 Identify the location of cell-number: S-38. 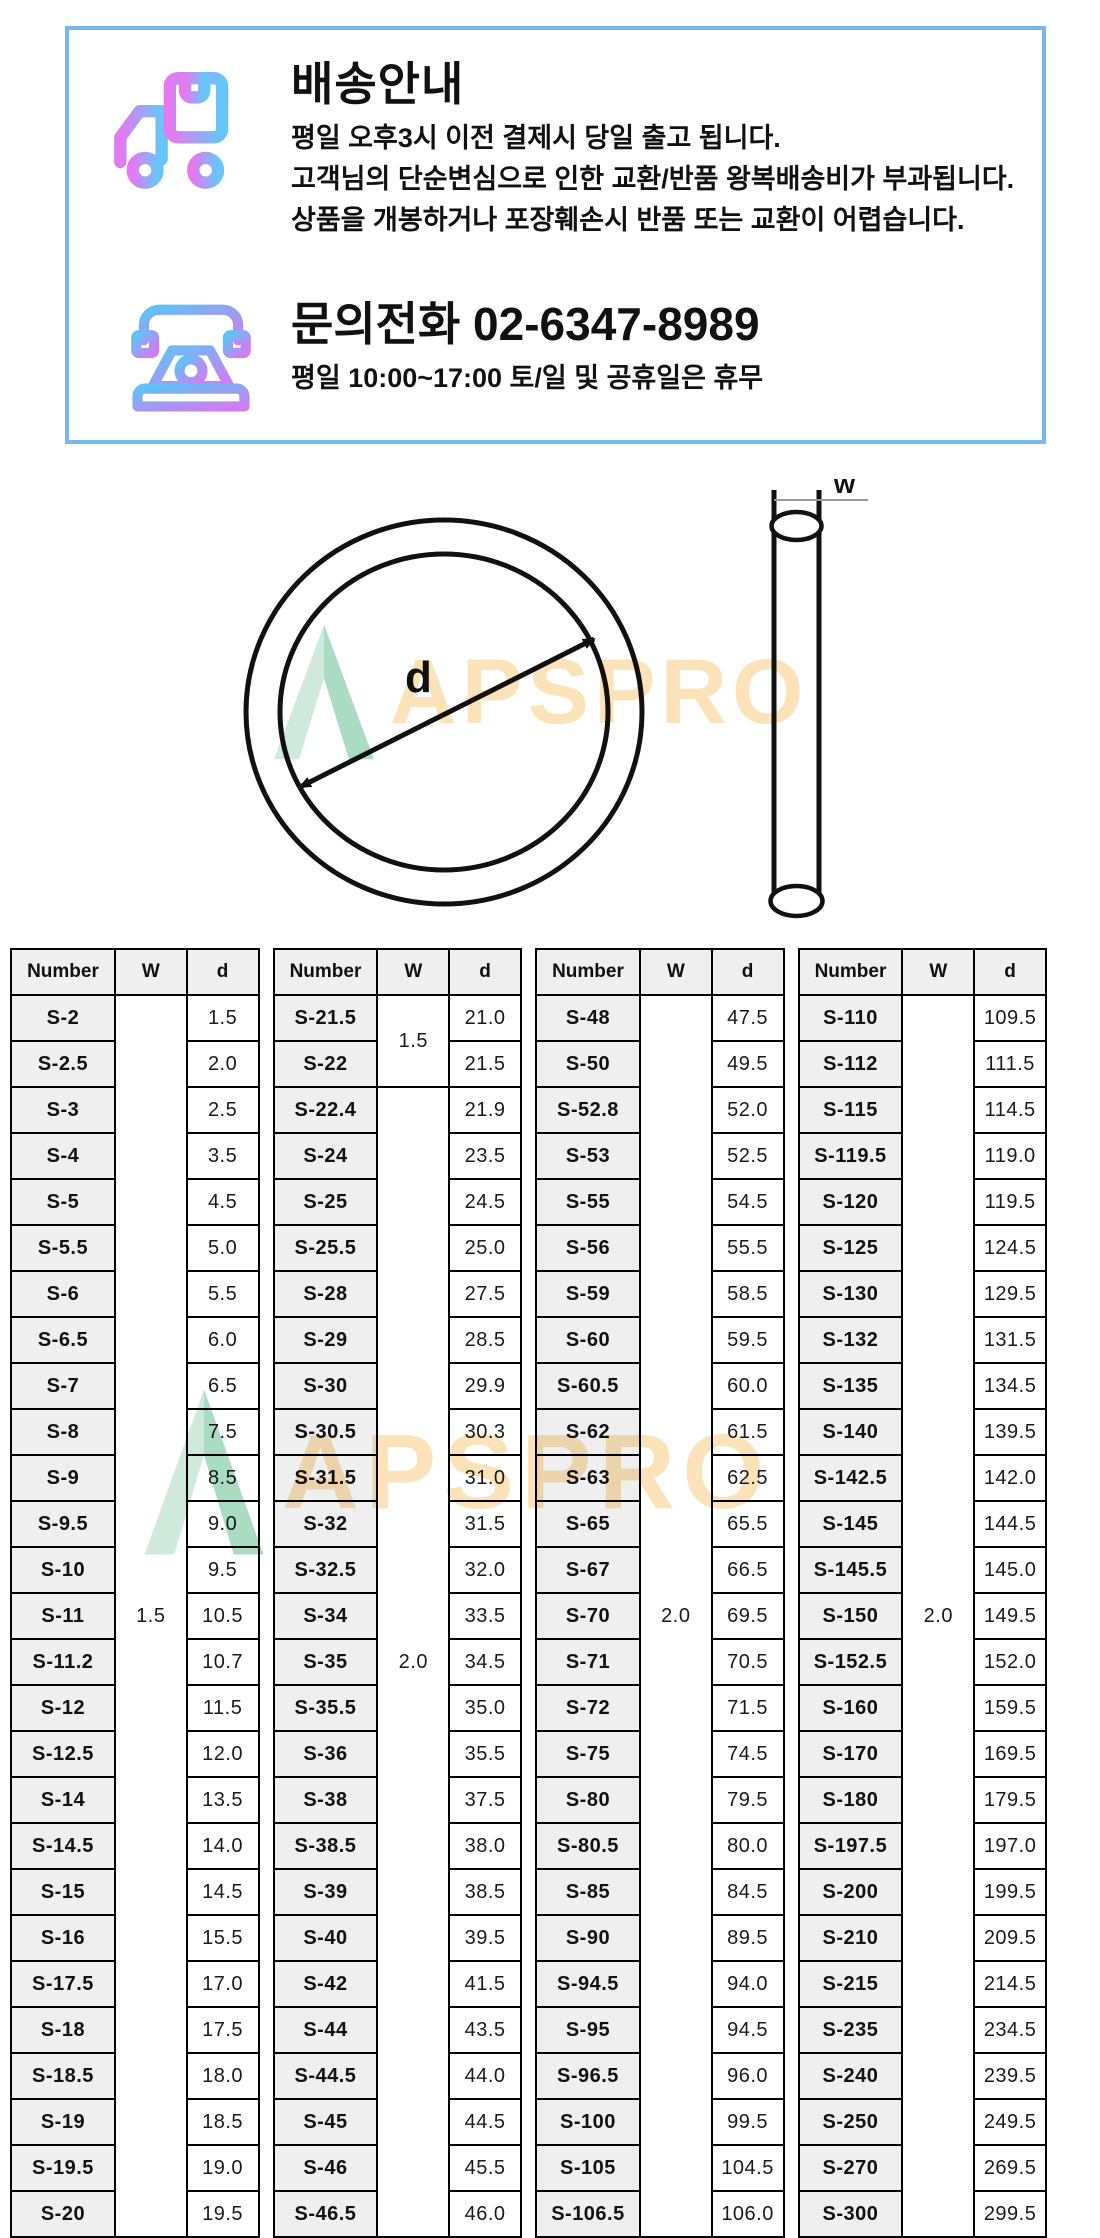
(325, 1800).